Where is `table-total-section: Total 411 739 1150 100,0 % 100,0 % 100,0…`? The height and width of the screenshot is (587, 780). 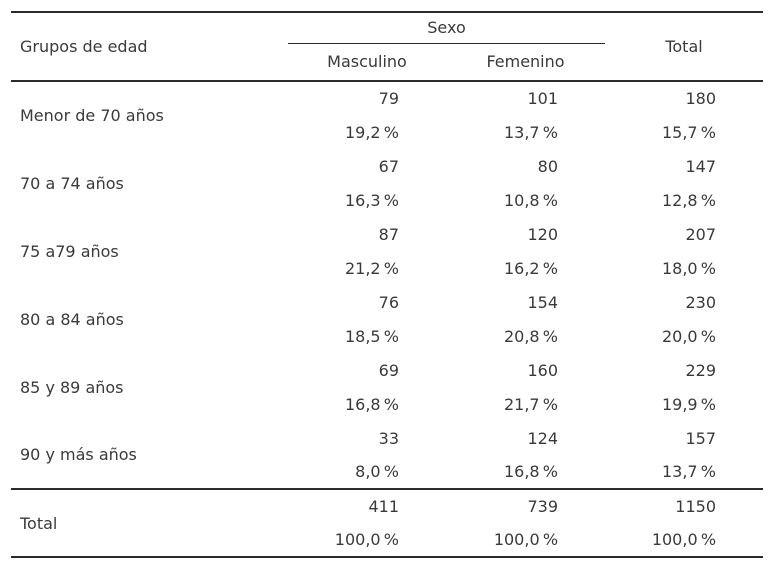 table-total-section: Total 411 739 1150 100,0 % 100,0 % 100,0… is located at coordinates (387, 523).